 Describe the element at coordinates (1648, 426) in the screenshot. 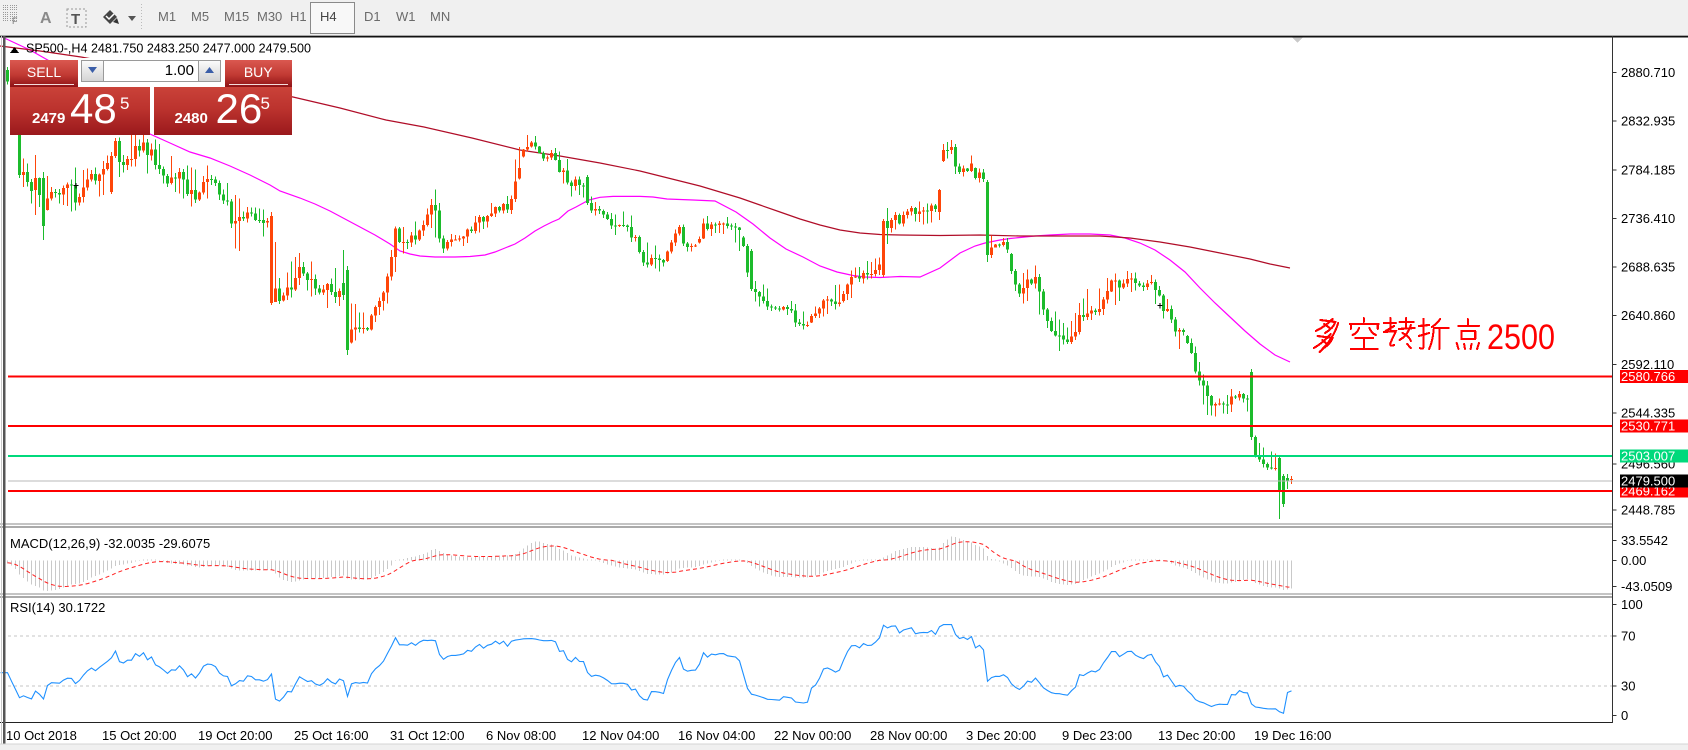

I see `svg-text: 2530.771` at that location.